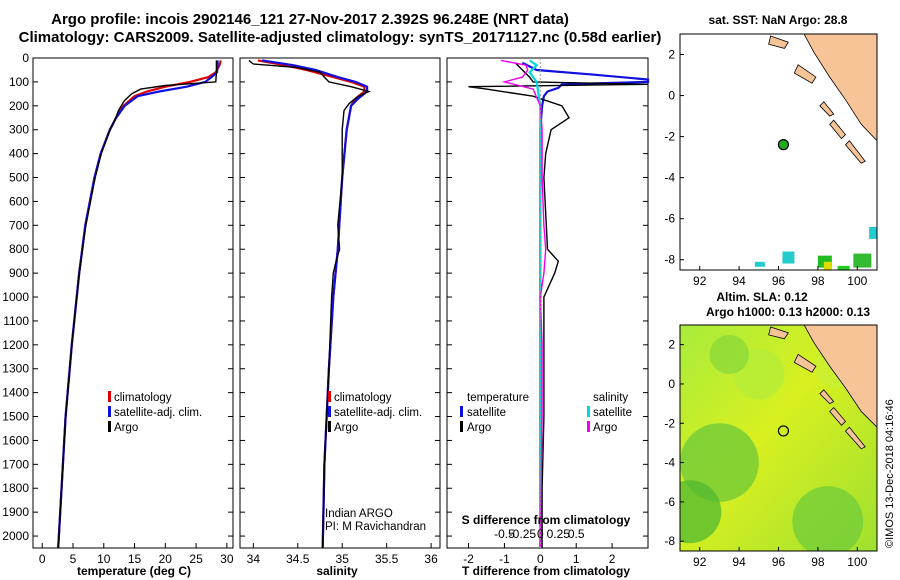  I want to click on depth-tick-label: 1700, so click(15, 464).